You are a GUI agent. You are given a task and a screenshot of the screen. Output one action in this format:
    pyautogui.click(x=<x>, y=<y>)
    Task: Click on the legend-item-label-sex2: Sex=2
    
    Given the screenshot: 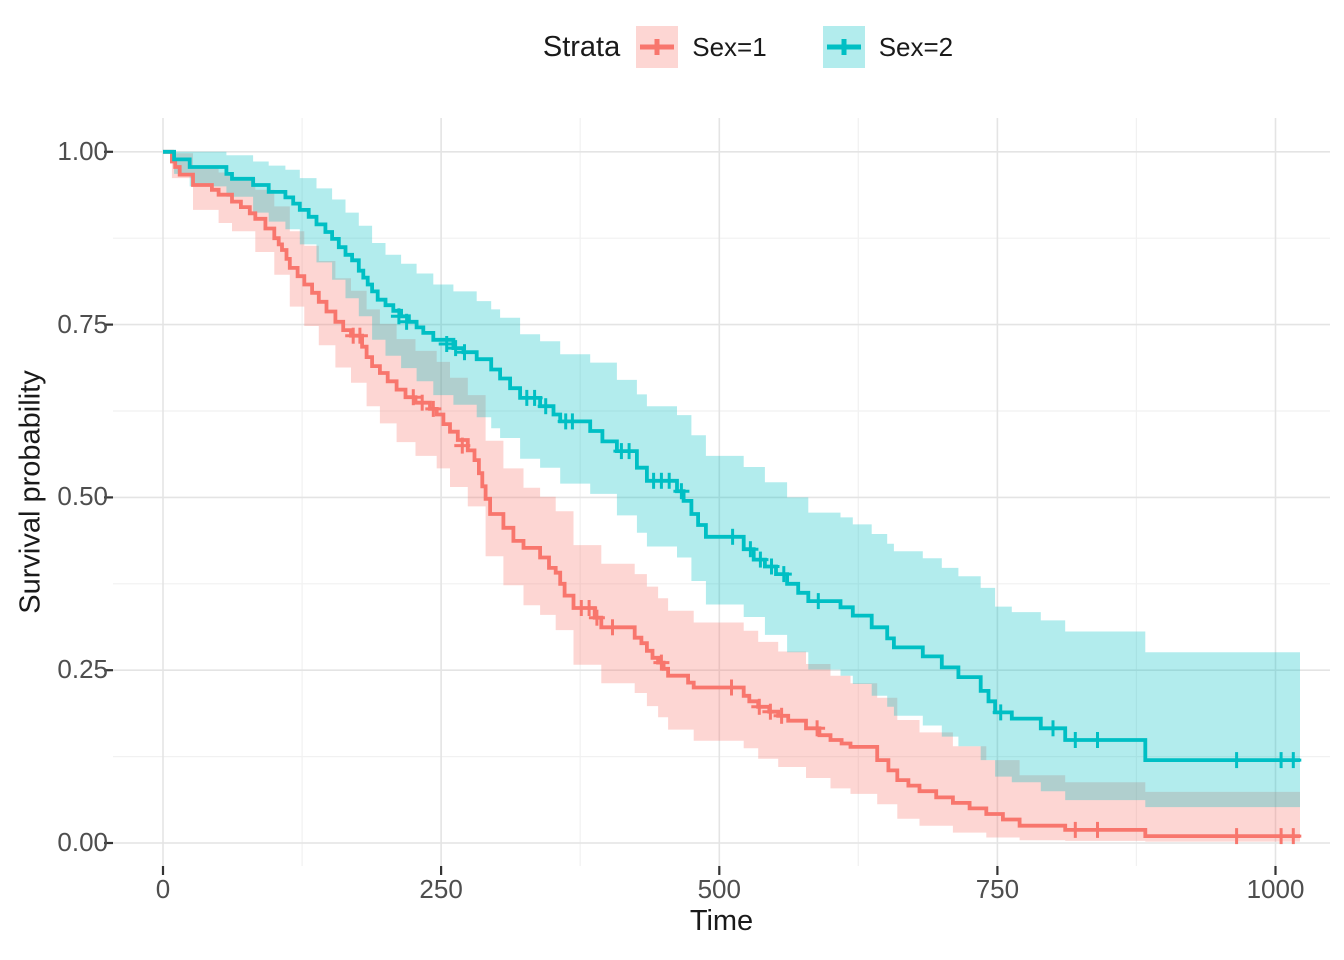 What is the action you would take?
    pyautogui.click(x=916, y=46)
    